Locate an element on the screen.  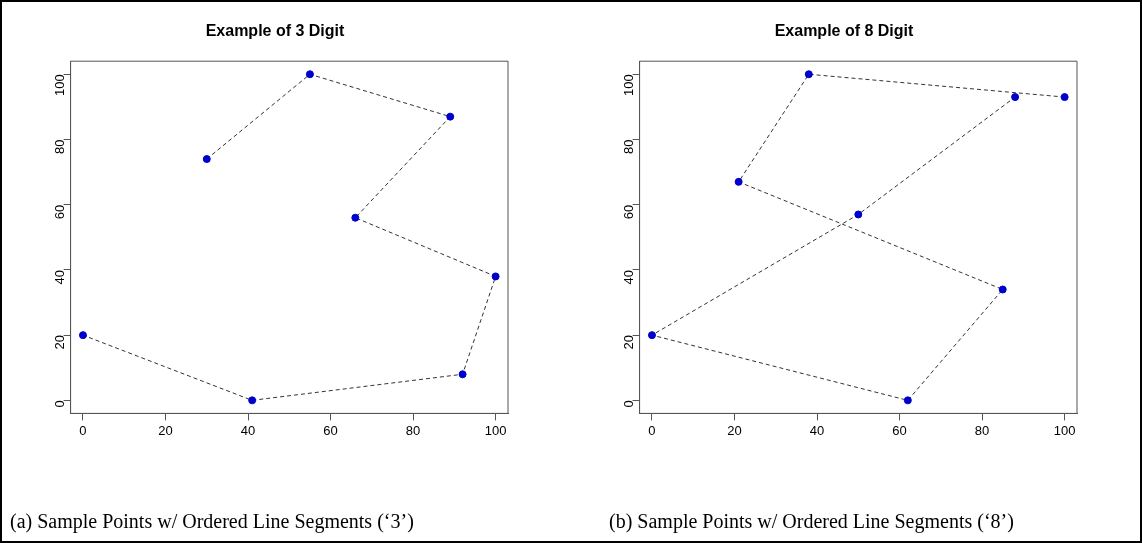
chart-title: Example of 3 Digit is located at coordinates (275, 31).